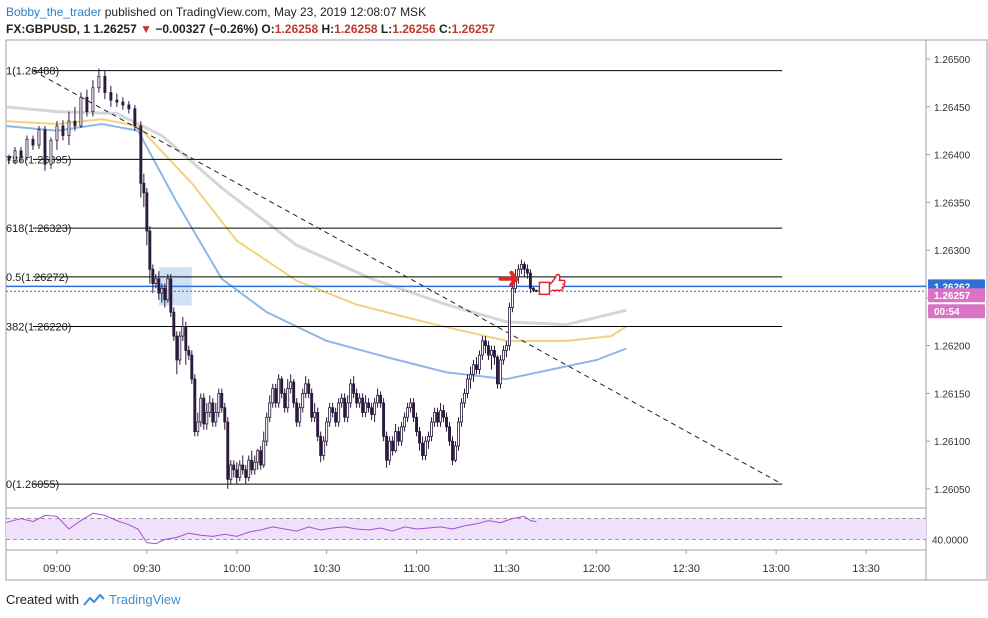 The image size is (988, 618). I want to click on fib-level-label: 618(1.26323), so click(38, 229).